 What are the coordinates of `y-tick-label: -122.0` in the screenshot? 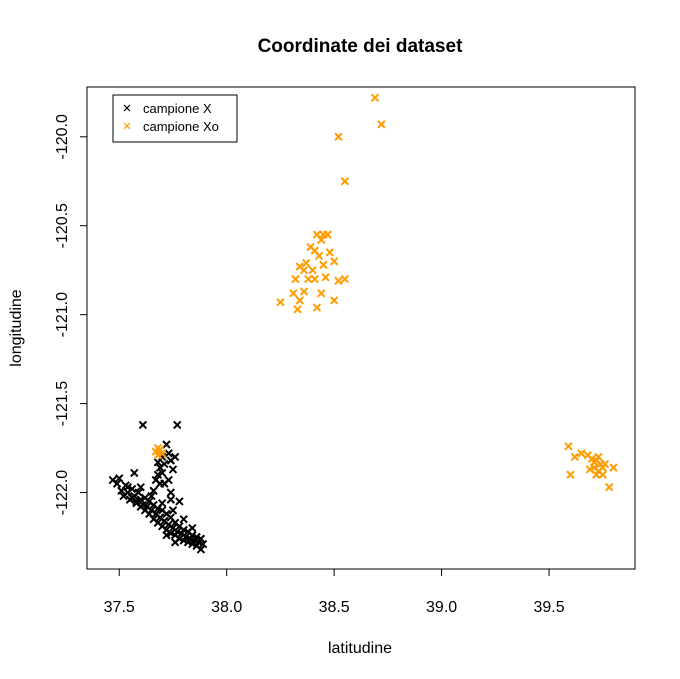 It's located at (62, 492).